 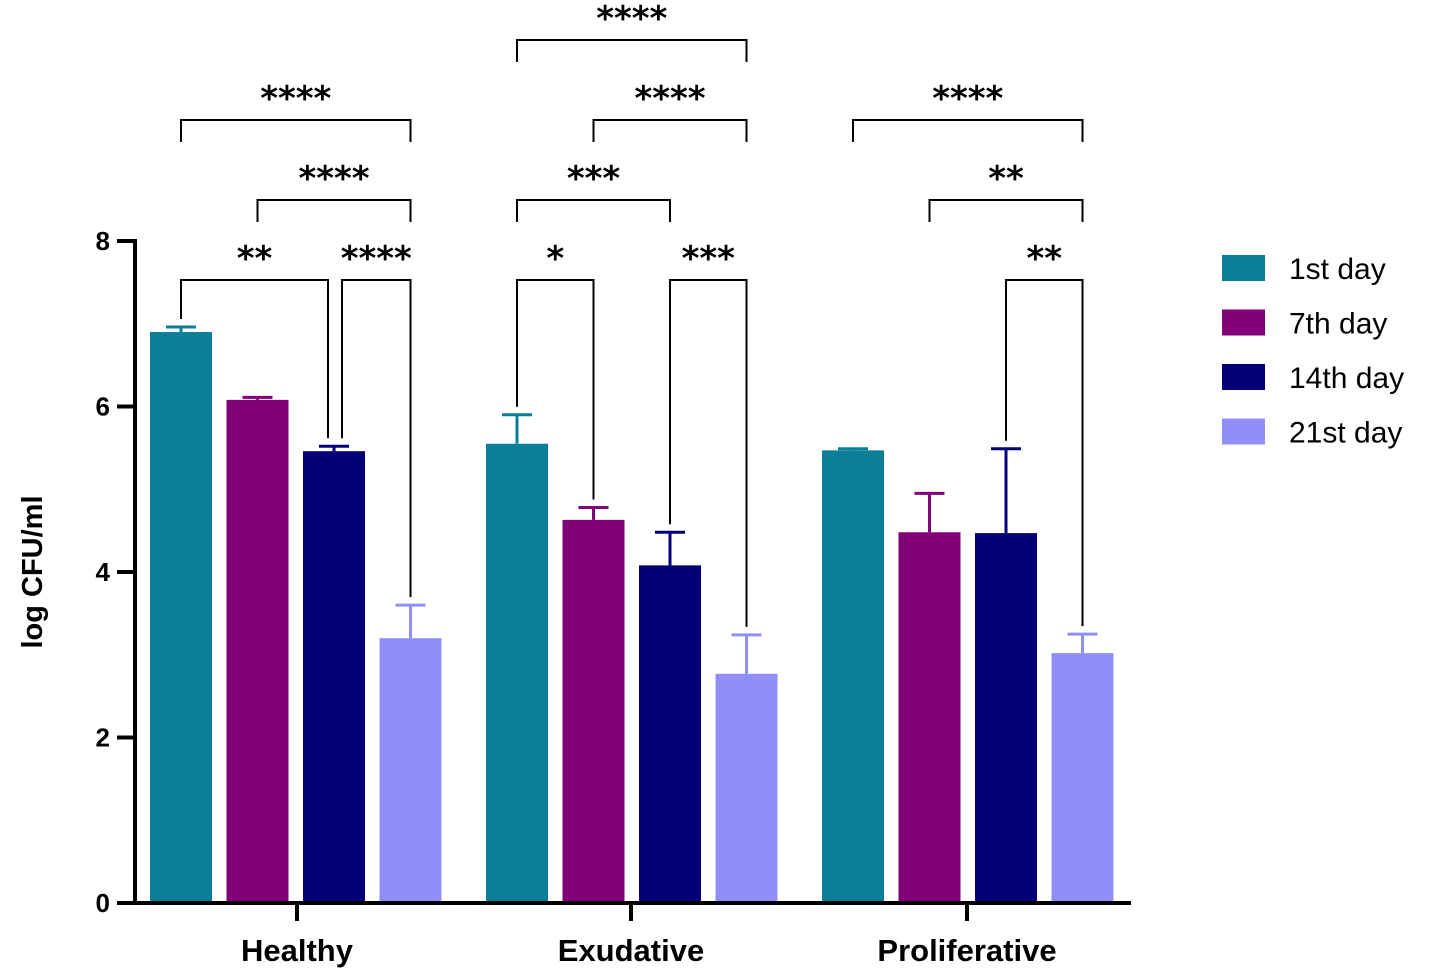 I want to click on bar-healthy-21st-day, so click(x=410, y=770).